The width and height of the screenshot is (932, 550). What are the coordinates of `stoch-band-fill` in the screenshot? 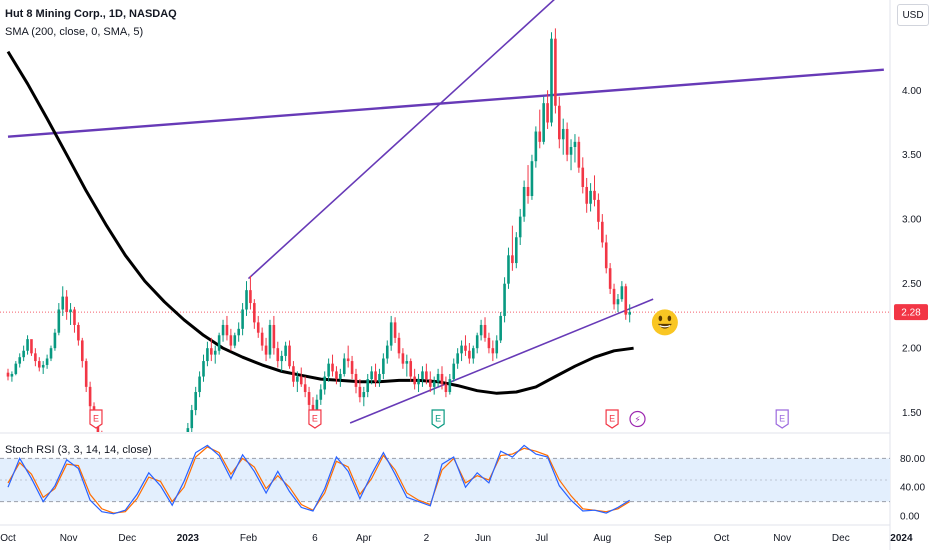 It's located at (445, 480).